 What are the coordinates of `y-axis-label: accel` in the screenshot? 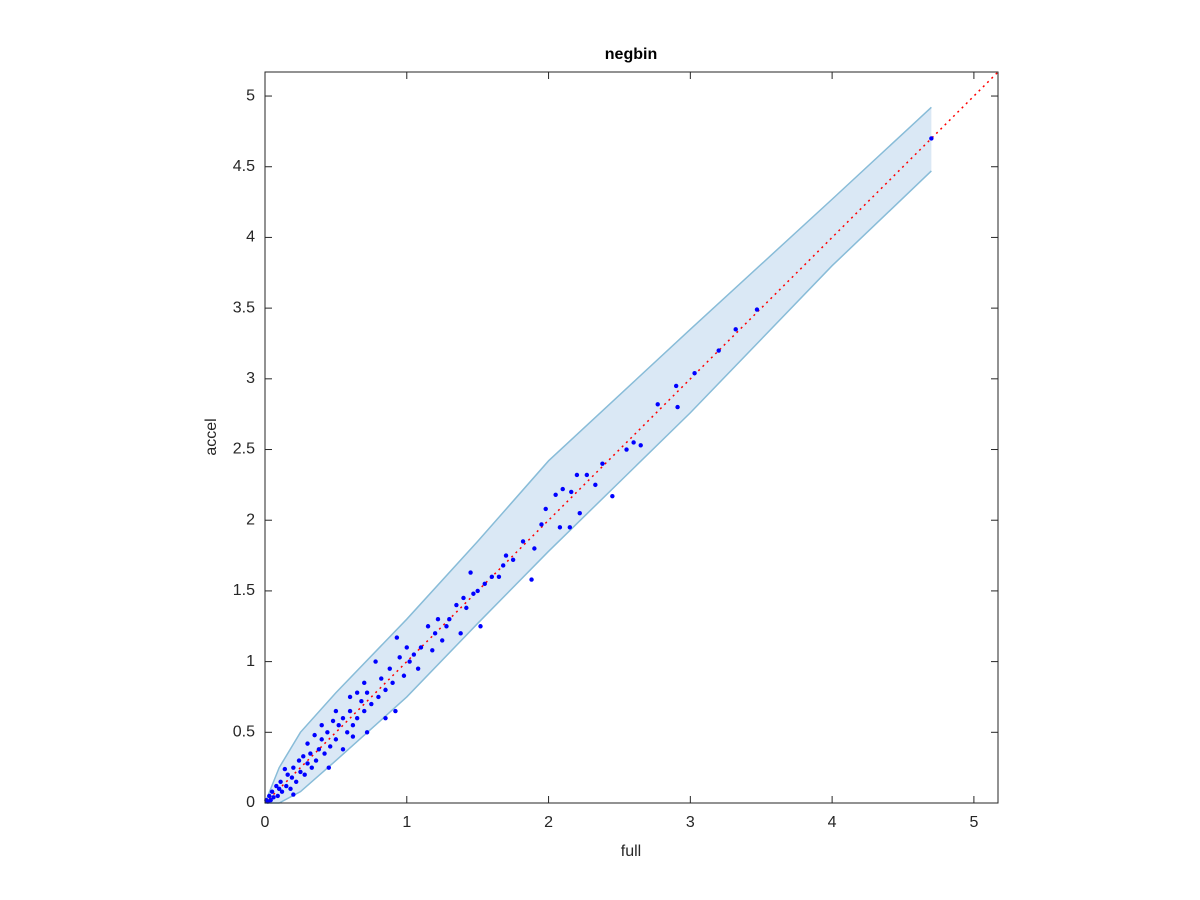 It's located at (211, 436).